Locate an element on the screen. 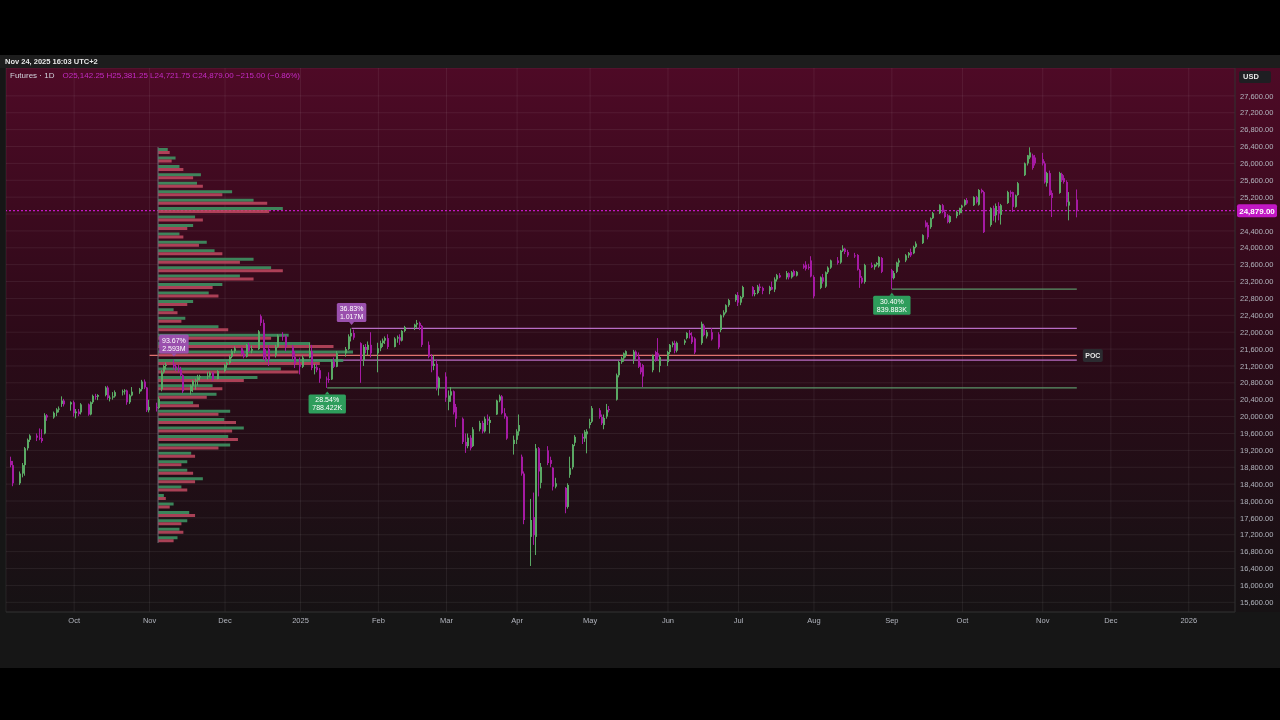 The width and height of the screenshot is (1280, 720). chart-subtitle: O25,142.25 H25,381.25 L24,721.75 C24,879.00 −215.00 (−0.86%) is located at coordinates (181, 75).